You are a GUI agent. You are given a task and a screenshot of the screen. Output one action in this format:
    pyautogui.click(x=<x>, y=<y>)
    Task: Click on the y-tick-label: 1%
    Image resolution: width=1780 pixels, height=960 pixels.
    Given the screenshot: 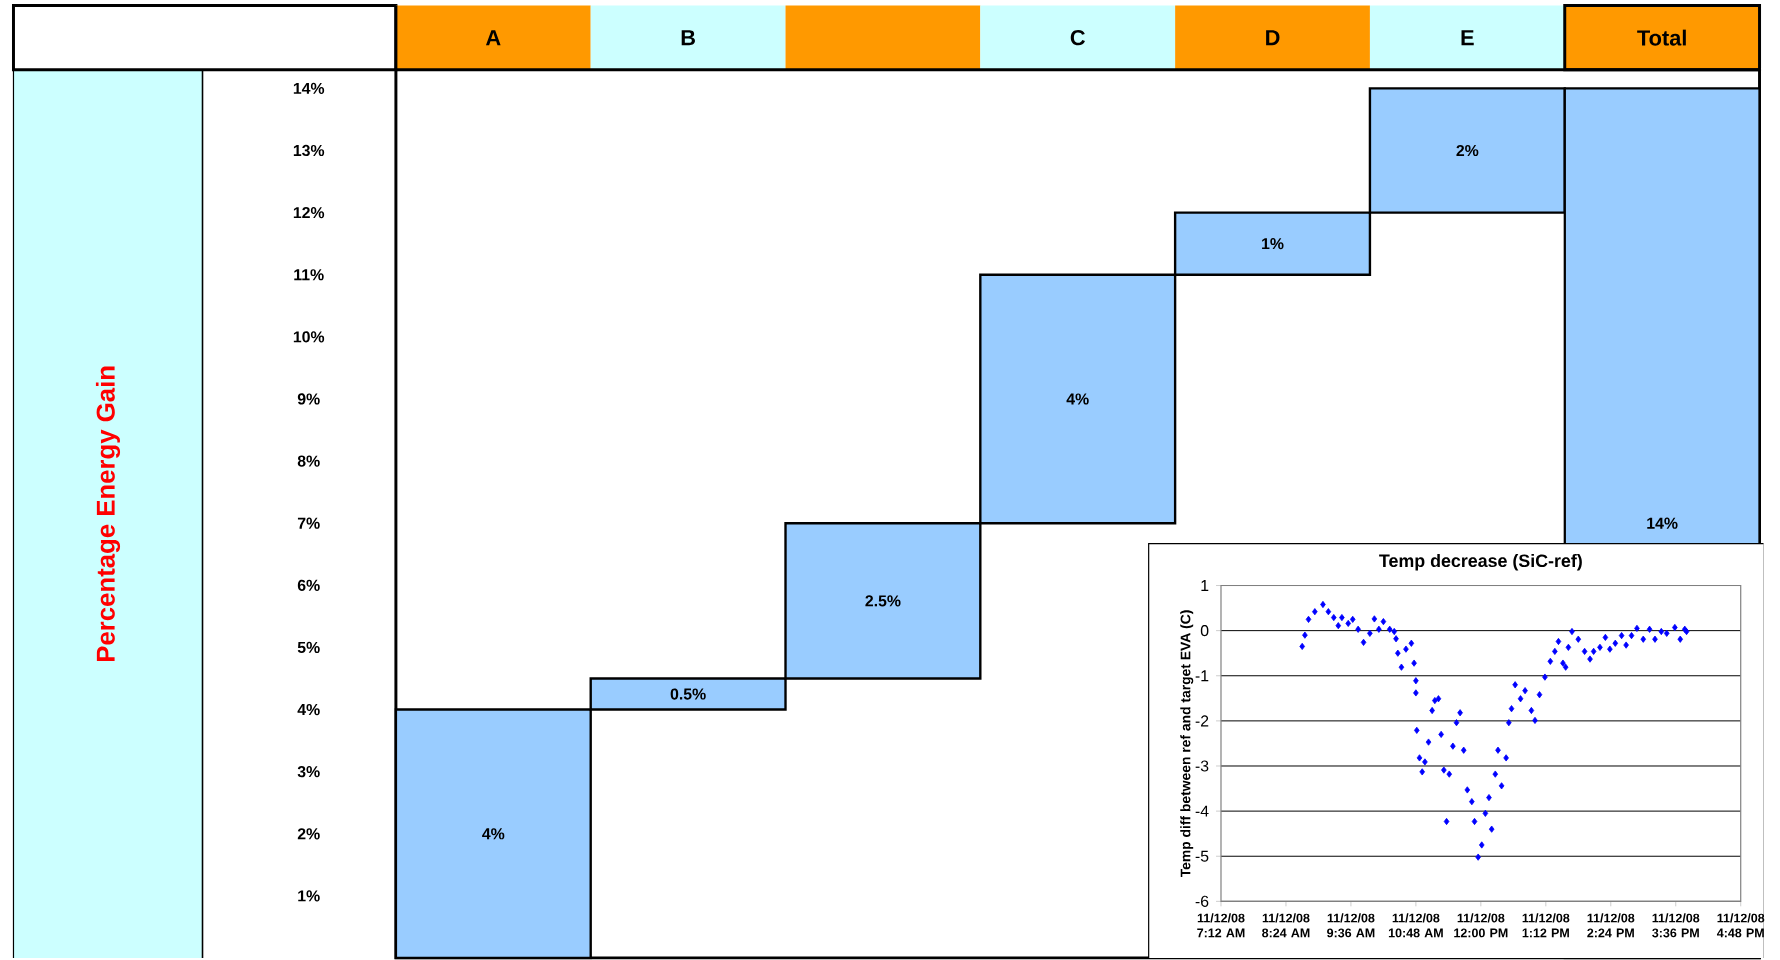 What is the action you would take?
    pyautogui.click(x=309, y=896)
    